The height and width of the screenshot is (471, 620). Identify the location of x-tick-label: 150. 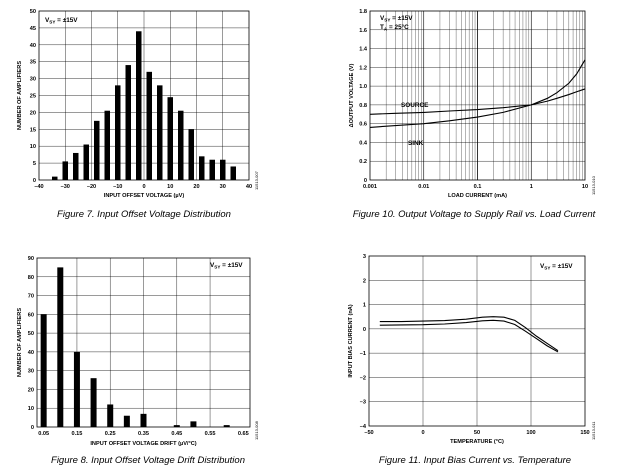
(584, 433).